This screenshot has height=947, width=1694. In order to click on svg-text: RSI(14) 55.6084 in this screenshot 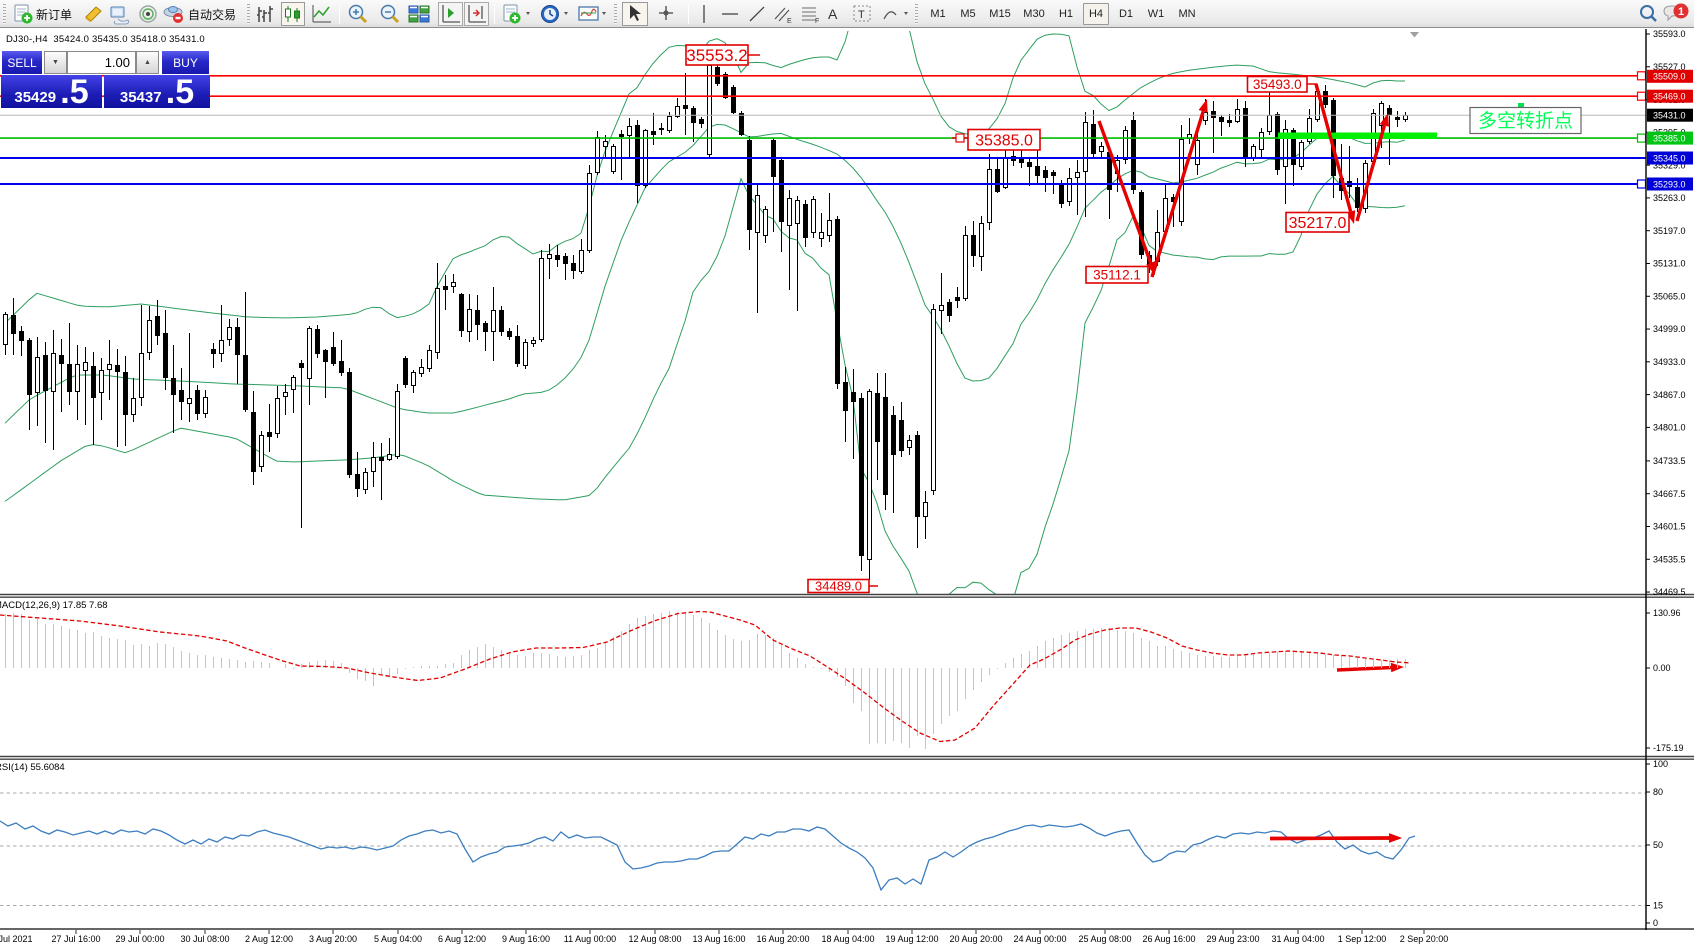, I will do `click(32, 767)`.